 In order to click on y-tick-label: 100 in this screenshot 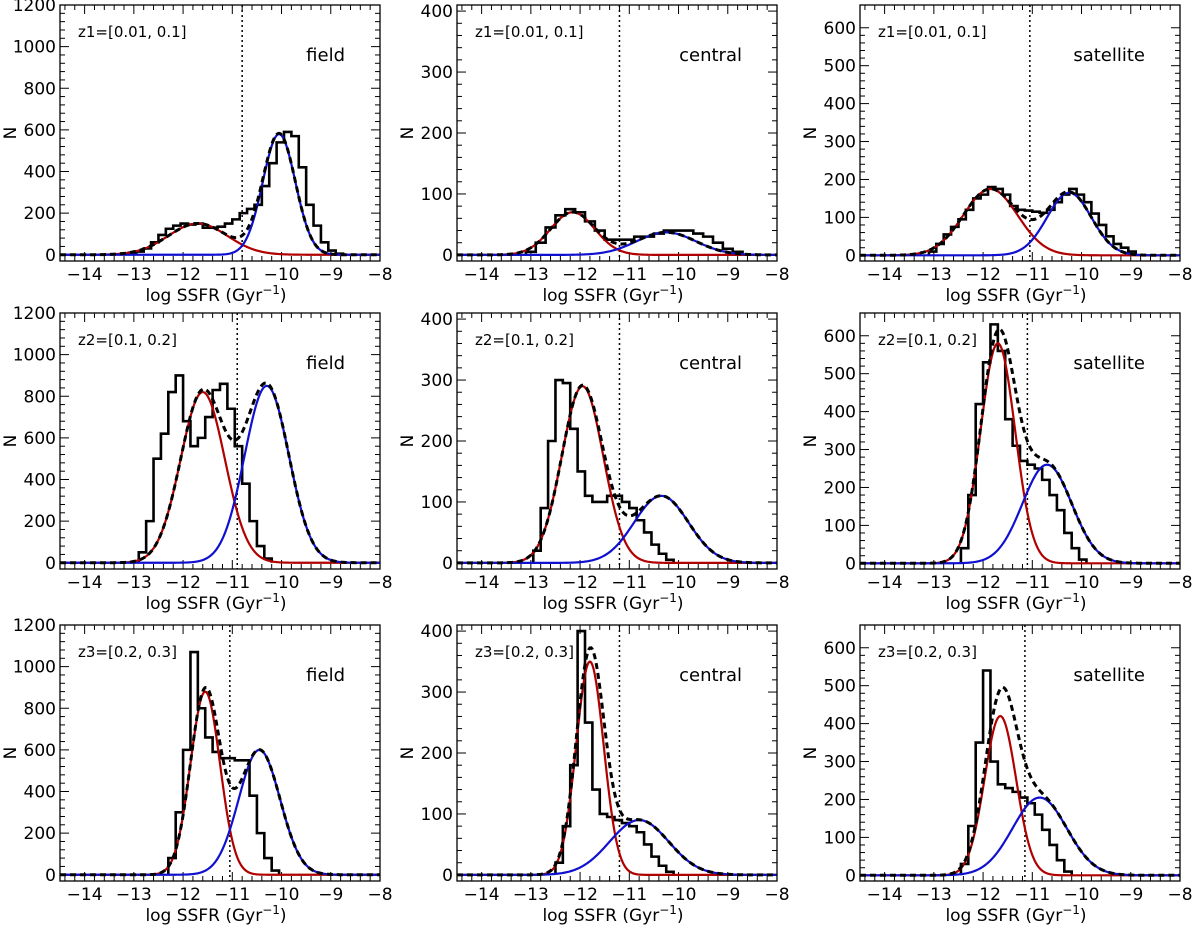, I will do `click(840, 526)`.